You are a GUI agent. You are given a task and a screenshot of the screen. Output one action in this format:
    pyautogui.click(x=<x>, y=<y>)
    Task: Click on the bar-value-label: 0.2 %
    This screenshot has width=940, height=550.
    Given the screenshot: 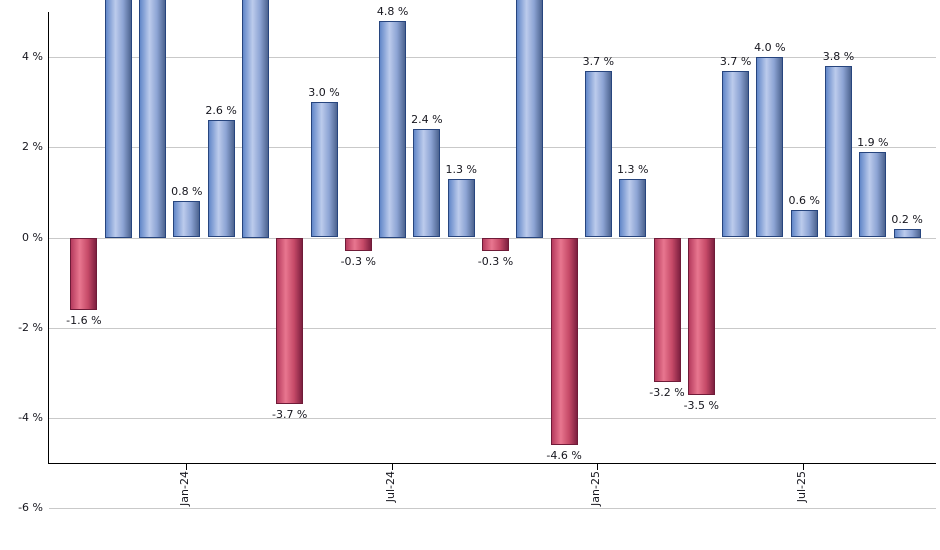 What is the action you would take?
    pyautogui.click(x=907, y=219)
    